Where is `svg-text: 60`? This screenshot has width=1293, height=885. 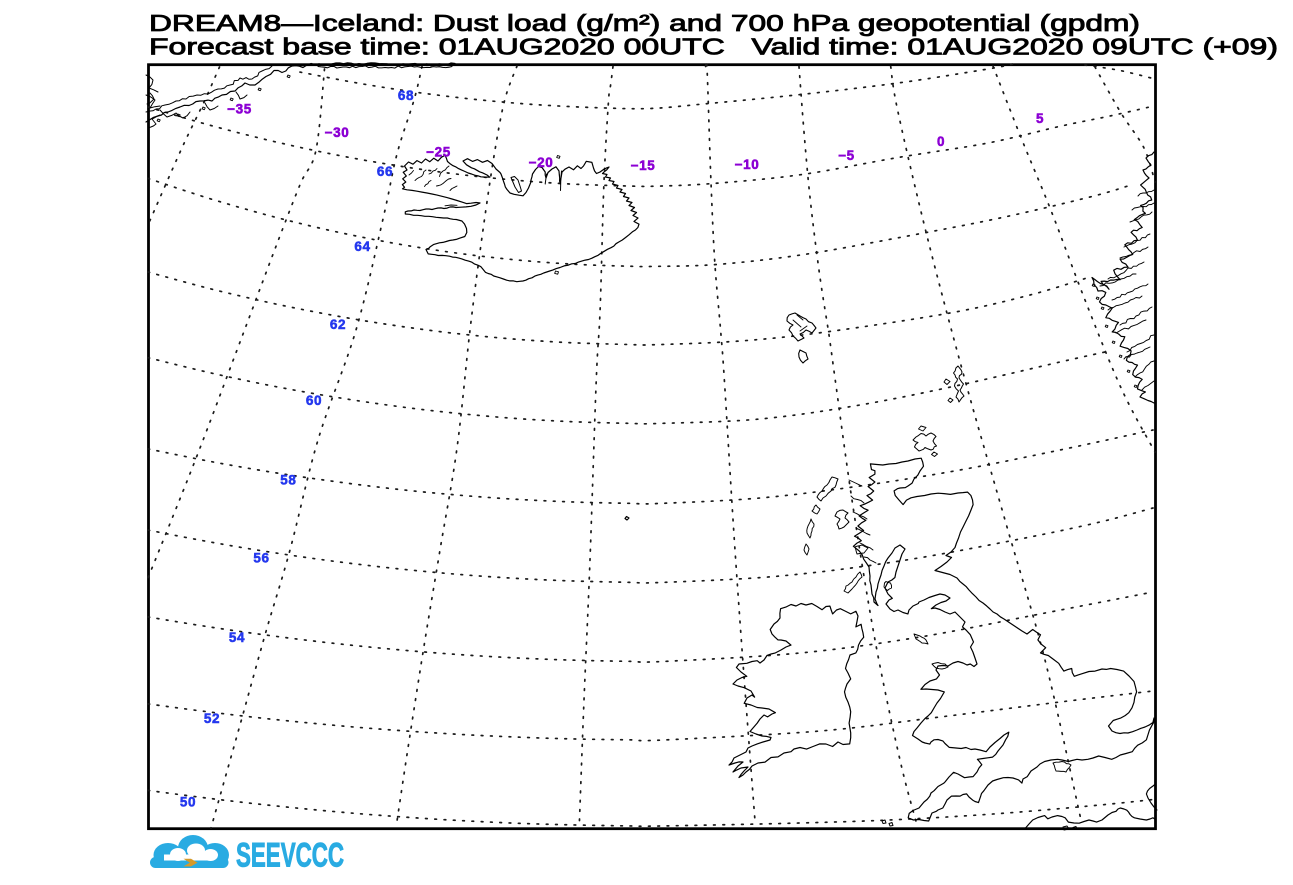 svg-text: 60 is located at coordinates (314, 400).